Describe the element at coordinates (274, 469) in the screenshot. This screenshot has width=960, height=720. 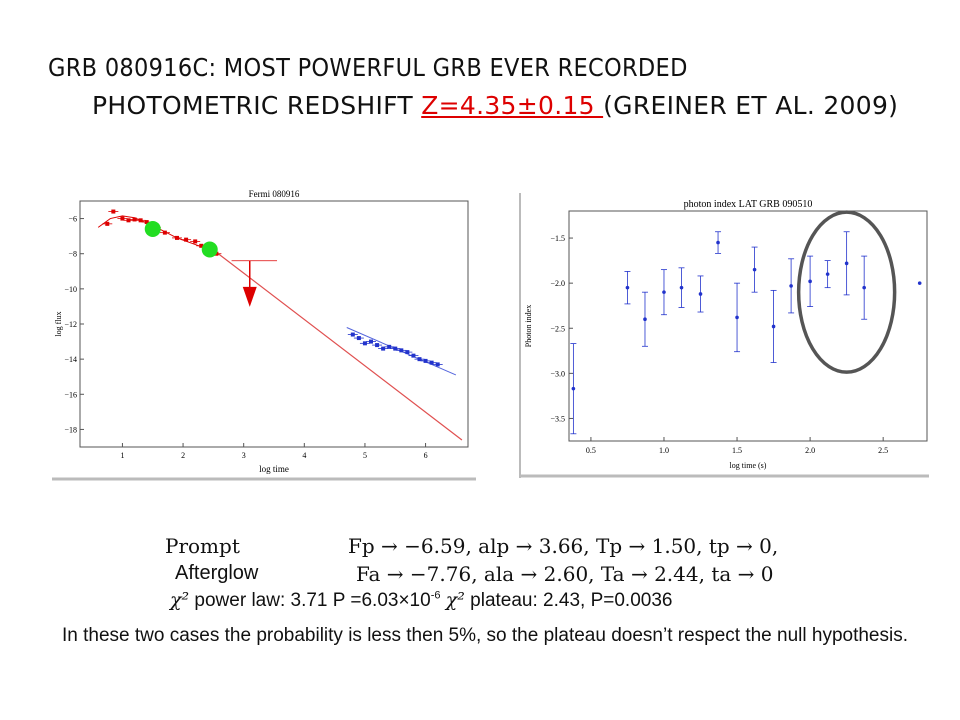
I see `x-axis-label: log time` at that location.